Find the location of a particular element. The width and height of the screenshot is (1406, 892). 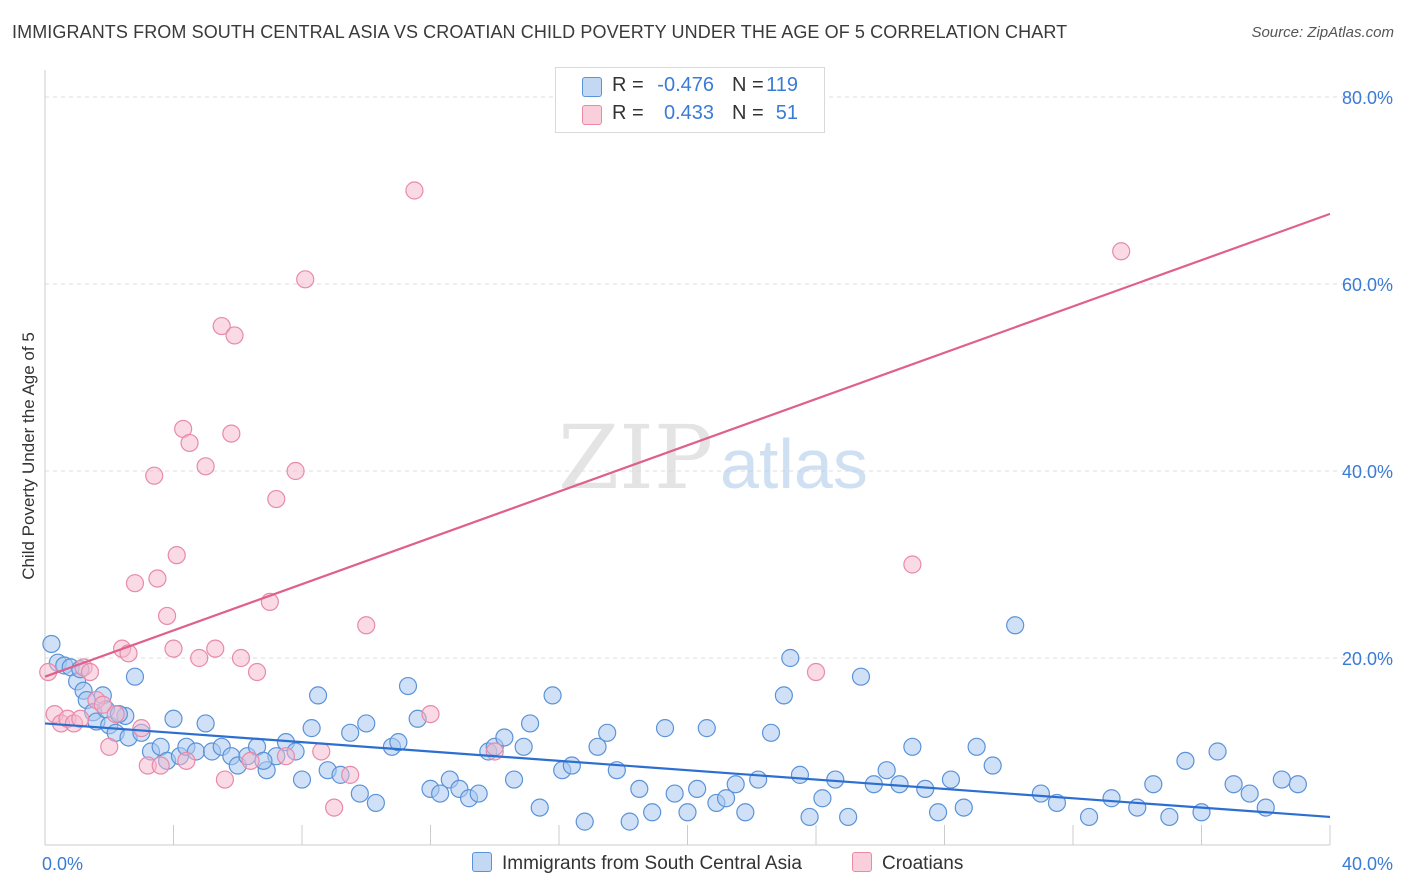

y-tick-label: 40.0% is located at coordinates (1367, 472).